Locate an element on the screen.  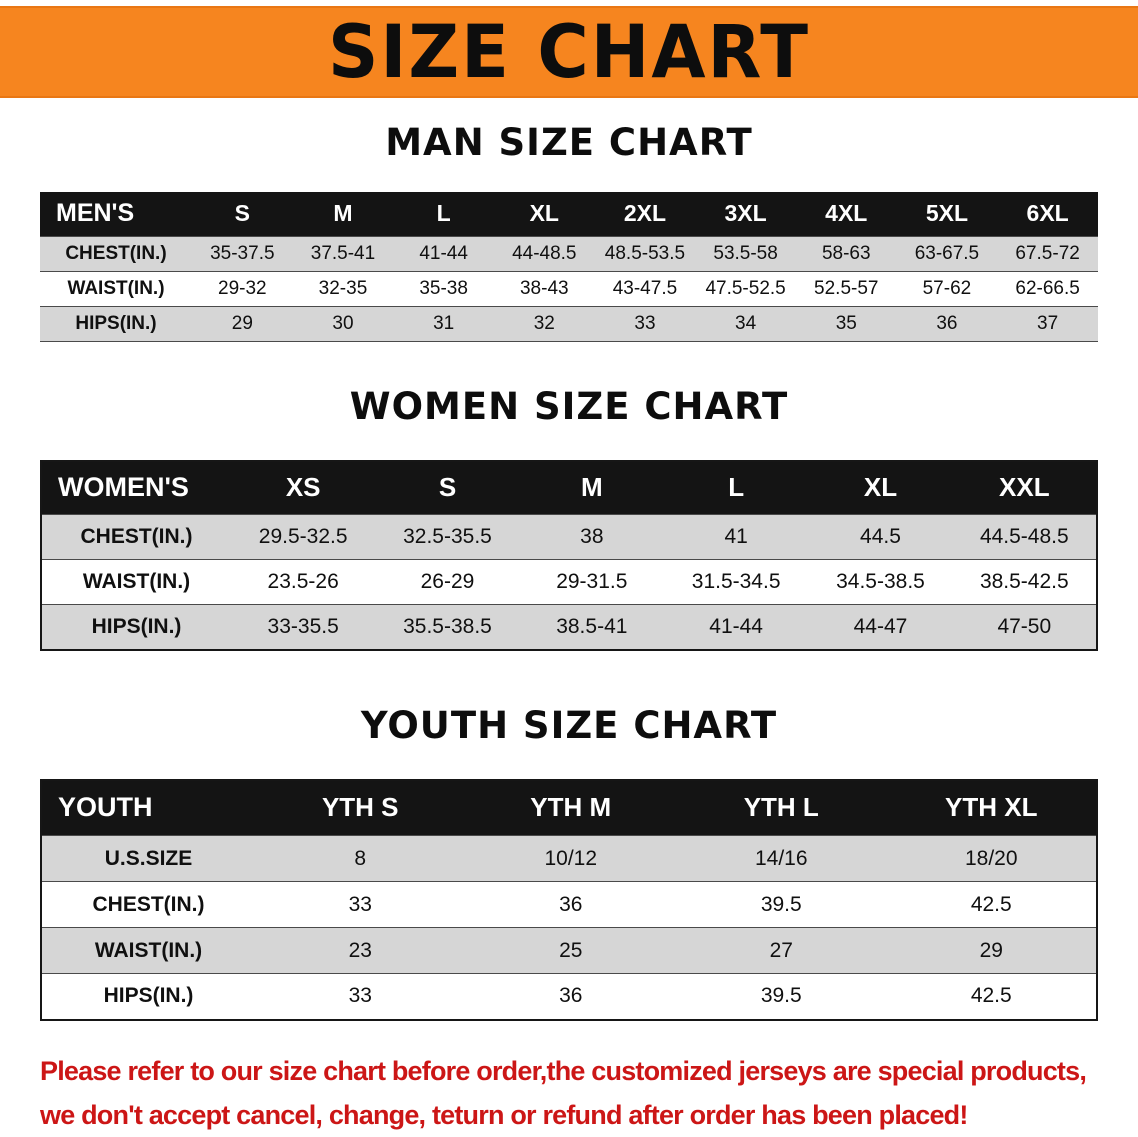
size-cell: 41 is located at coordinates (736, 537).